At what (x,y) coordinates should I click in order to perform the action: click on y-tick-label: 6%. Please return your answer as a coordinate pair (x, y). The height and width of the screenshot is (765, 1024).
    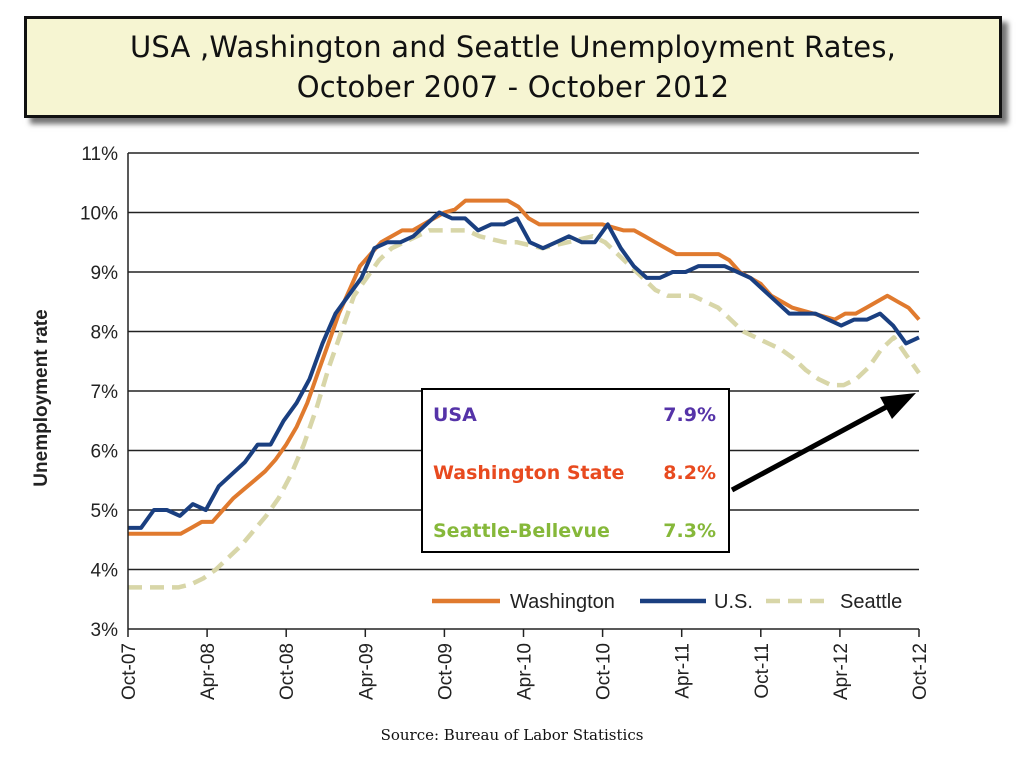
    Looking at the image, I should click on (105, 452).